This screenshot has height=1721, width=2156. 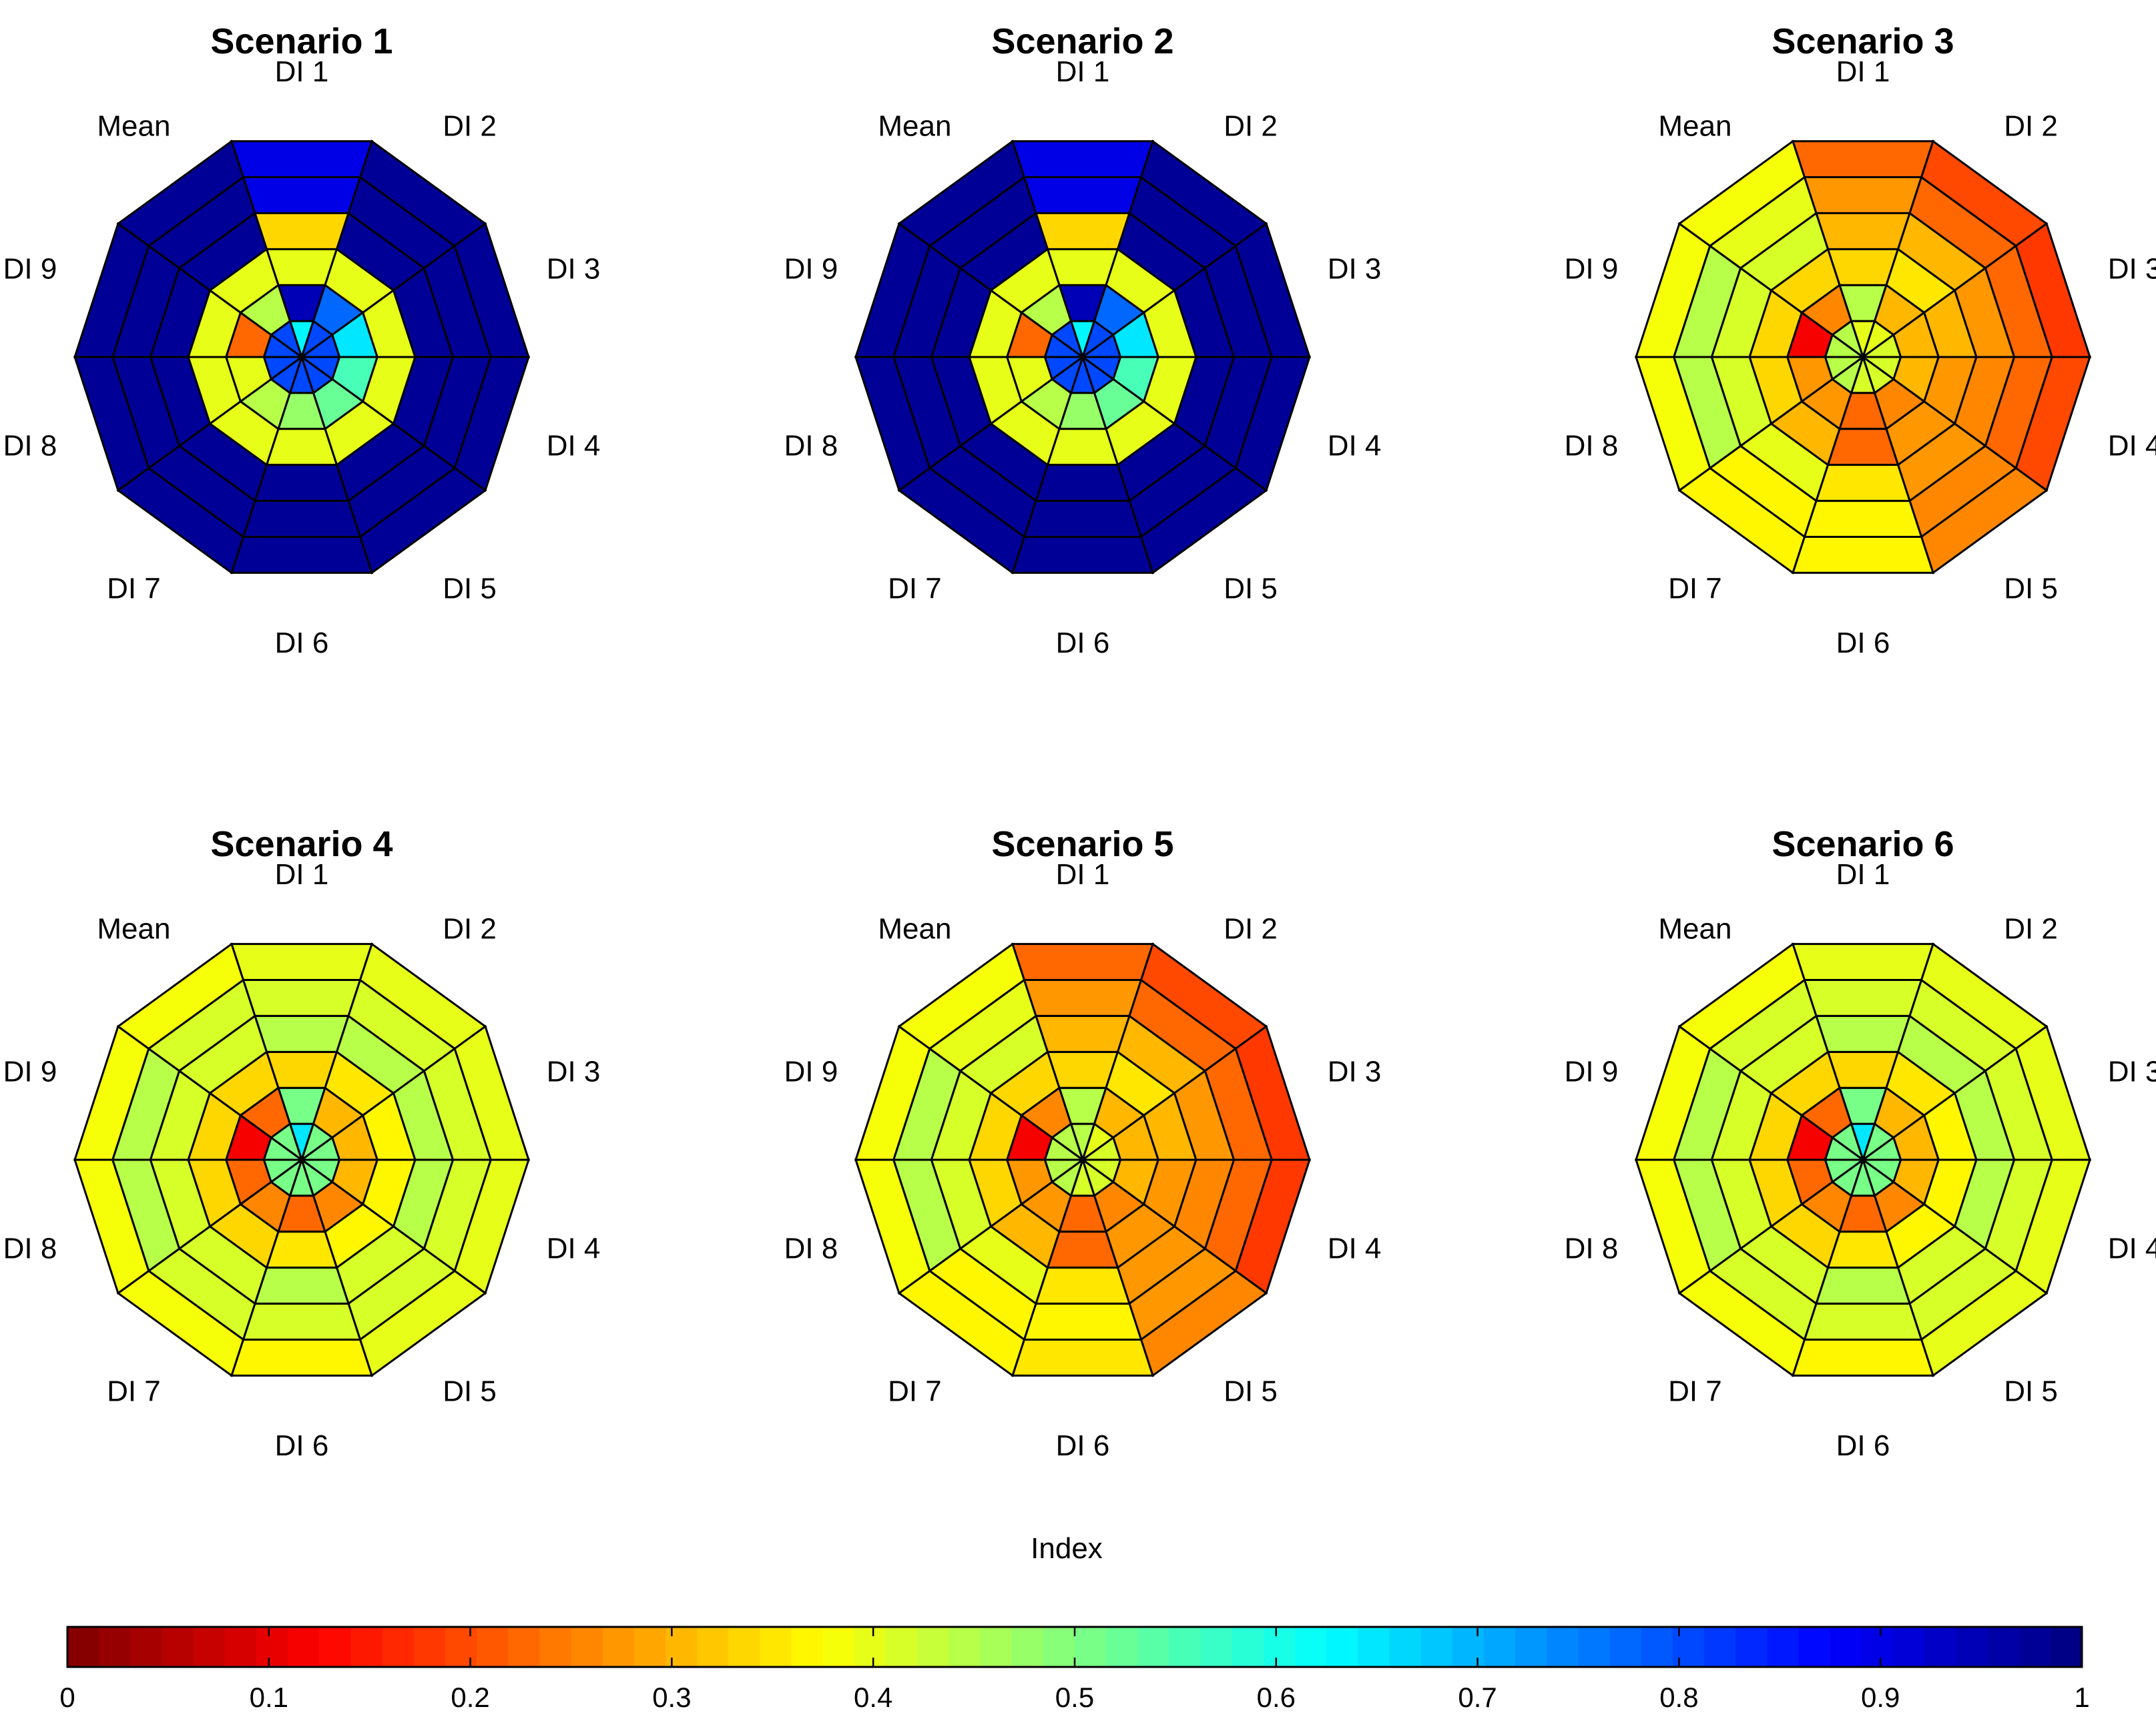 I want to click on colorbar-tick-label: 0.4, so click(x=873, y=1697).